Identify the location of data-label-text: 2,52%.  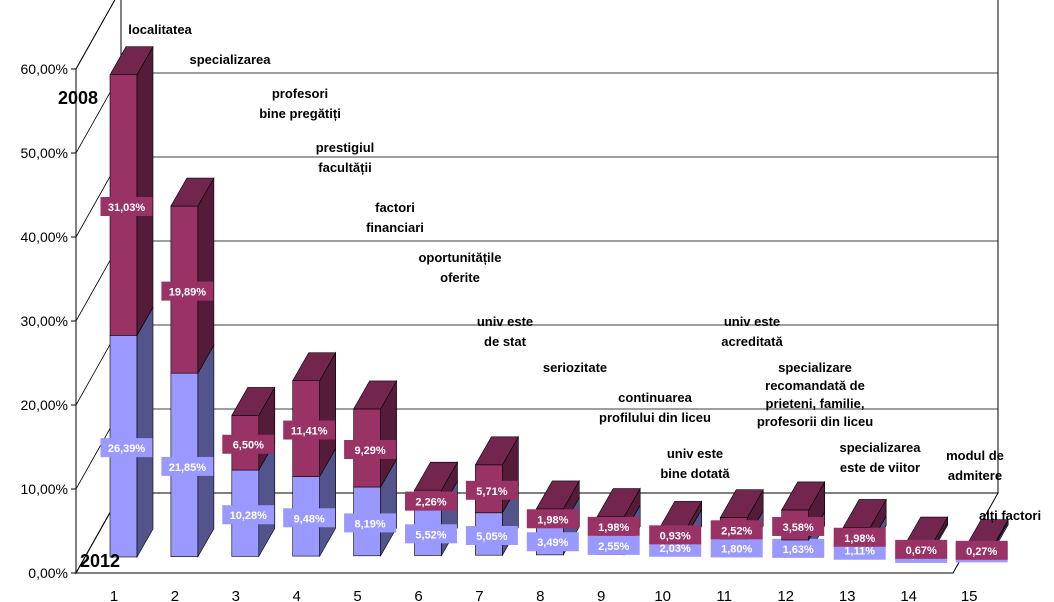
(736, 531).